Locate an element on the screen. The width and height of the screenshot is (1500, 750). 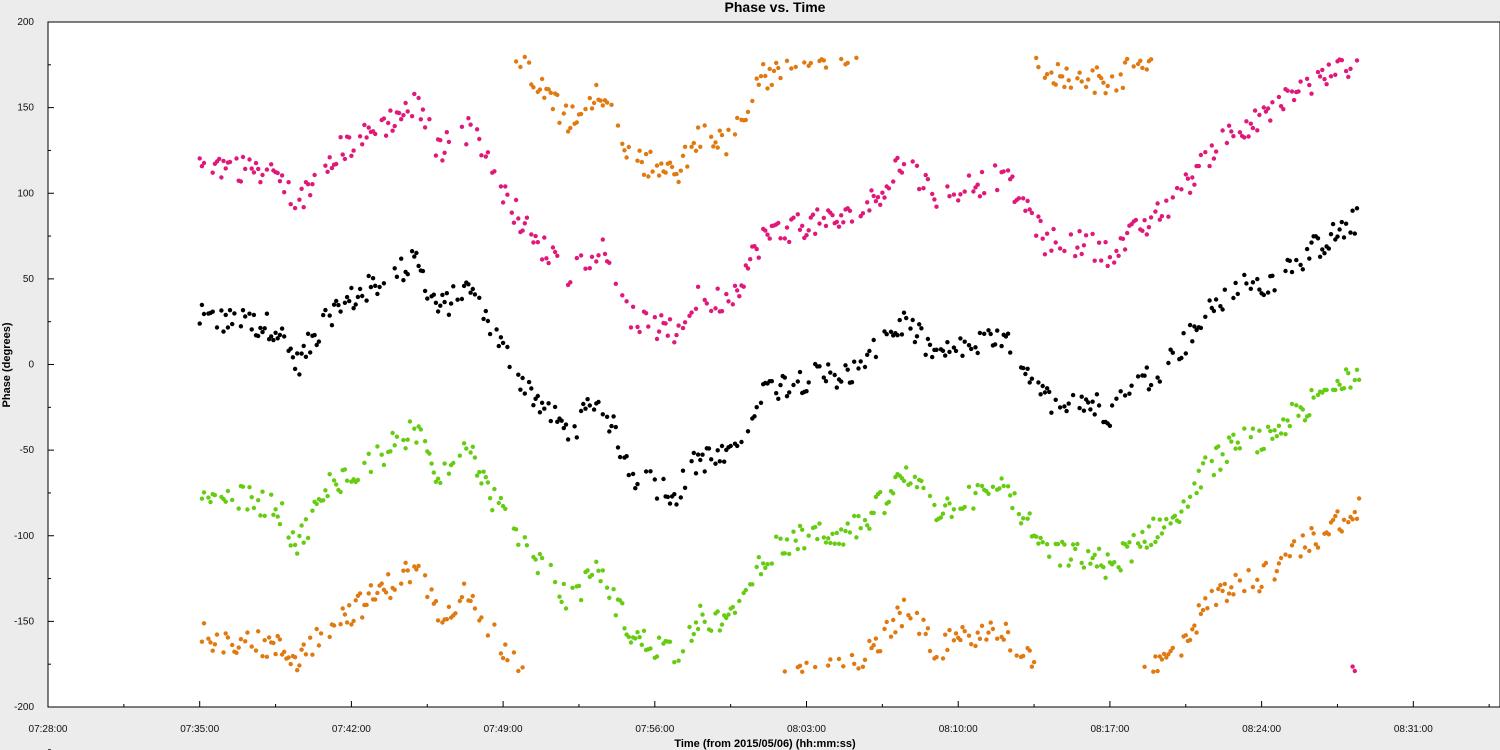
y-tick-label: -200 is located at coordinates (24, 707).